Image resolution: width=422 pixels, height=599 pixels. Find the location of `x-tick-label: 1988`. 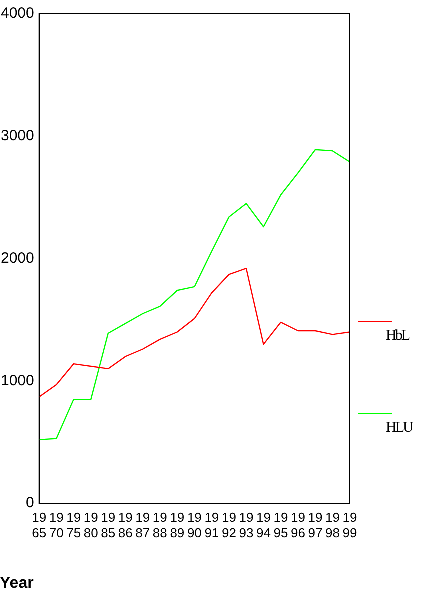

x-tick-label: 1988 is located at coordinates (160, 525).